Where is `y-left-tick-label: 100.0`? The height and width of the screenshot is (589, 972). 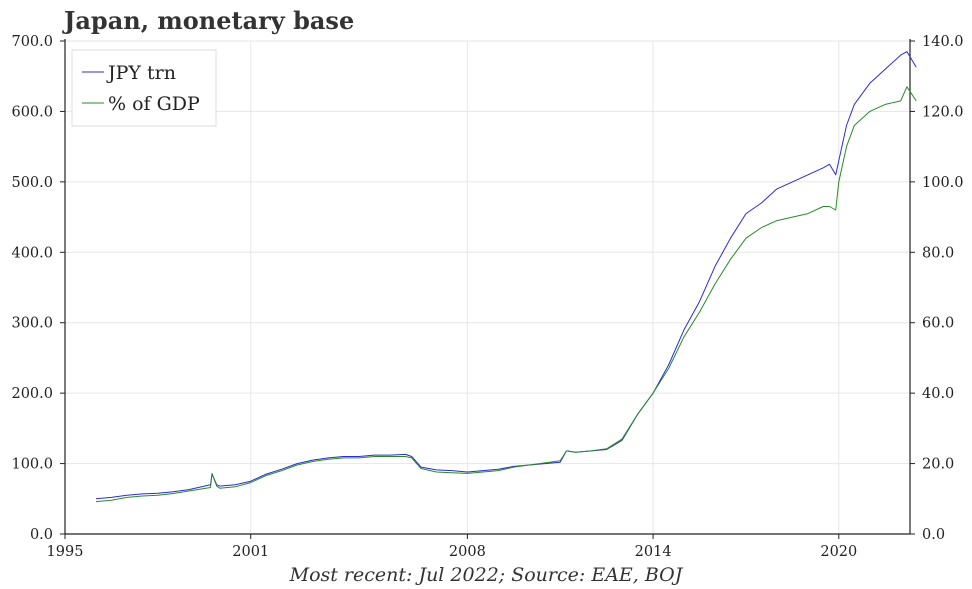
y-left-tick-label: 100.0 is located at coordinates (32, 465).